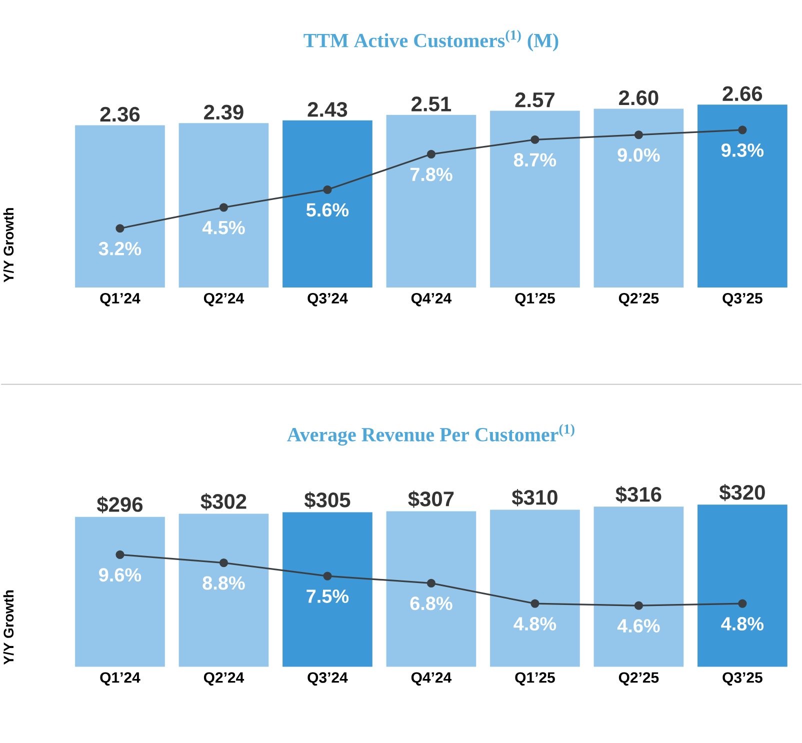  What do you see at coordinates (120, 575) in the screenshot?
I see `data-label: 9.6%` at bounding box center [120, 575].